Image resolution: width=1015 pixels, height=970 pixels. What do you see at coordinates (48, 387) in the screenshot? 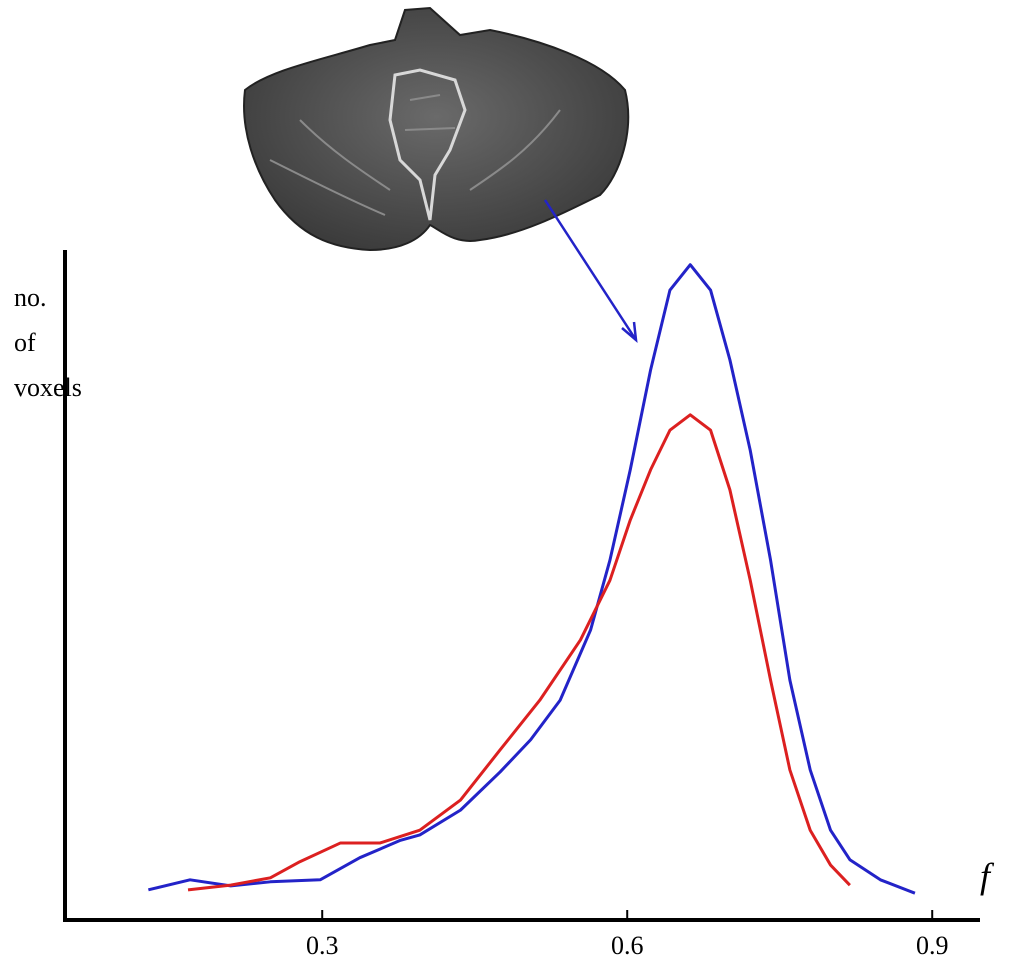
I see `y-axis-label: voxels` at bounding box center [48, 387].